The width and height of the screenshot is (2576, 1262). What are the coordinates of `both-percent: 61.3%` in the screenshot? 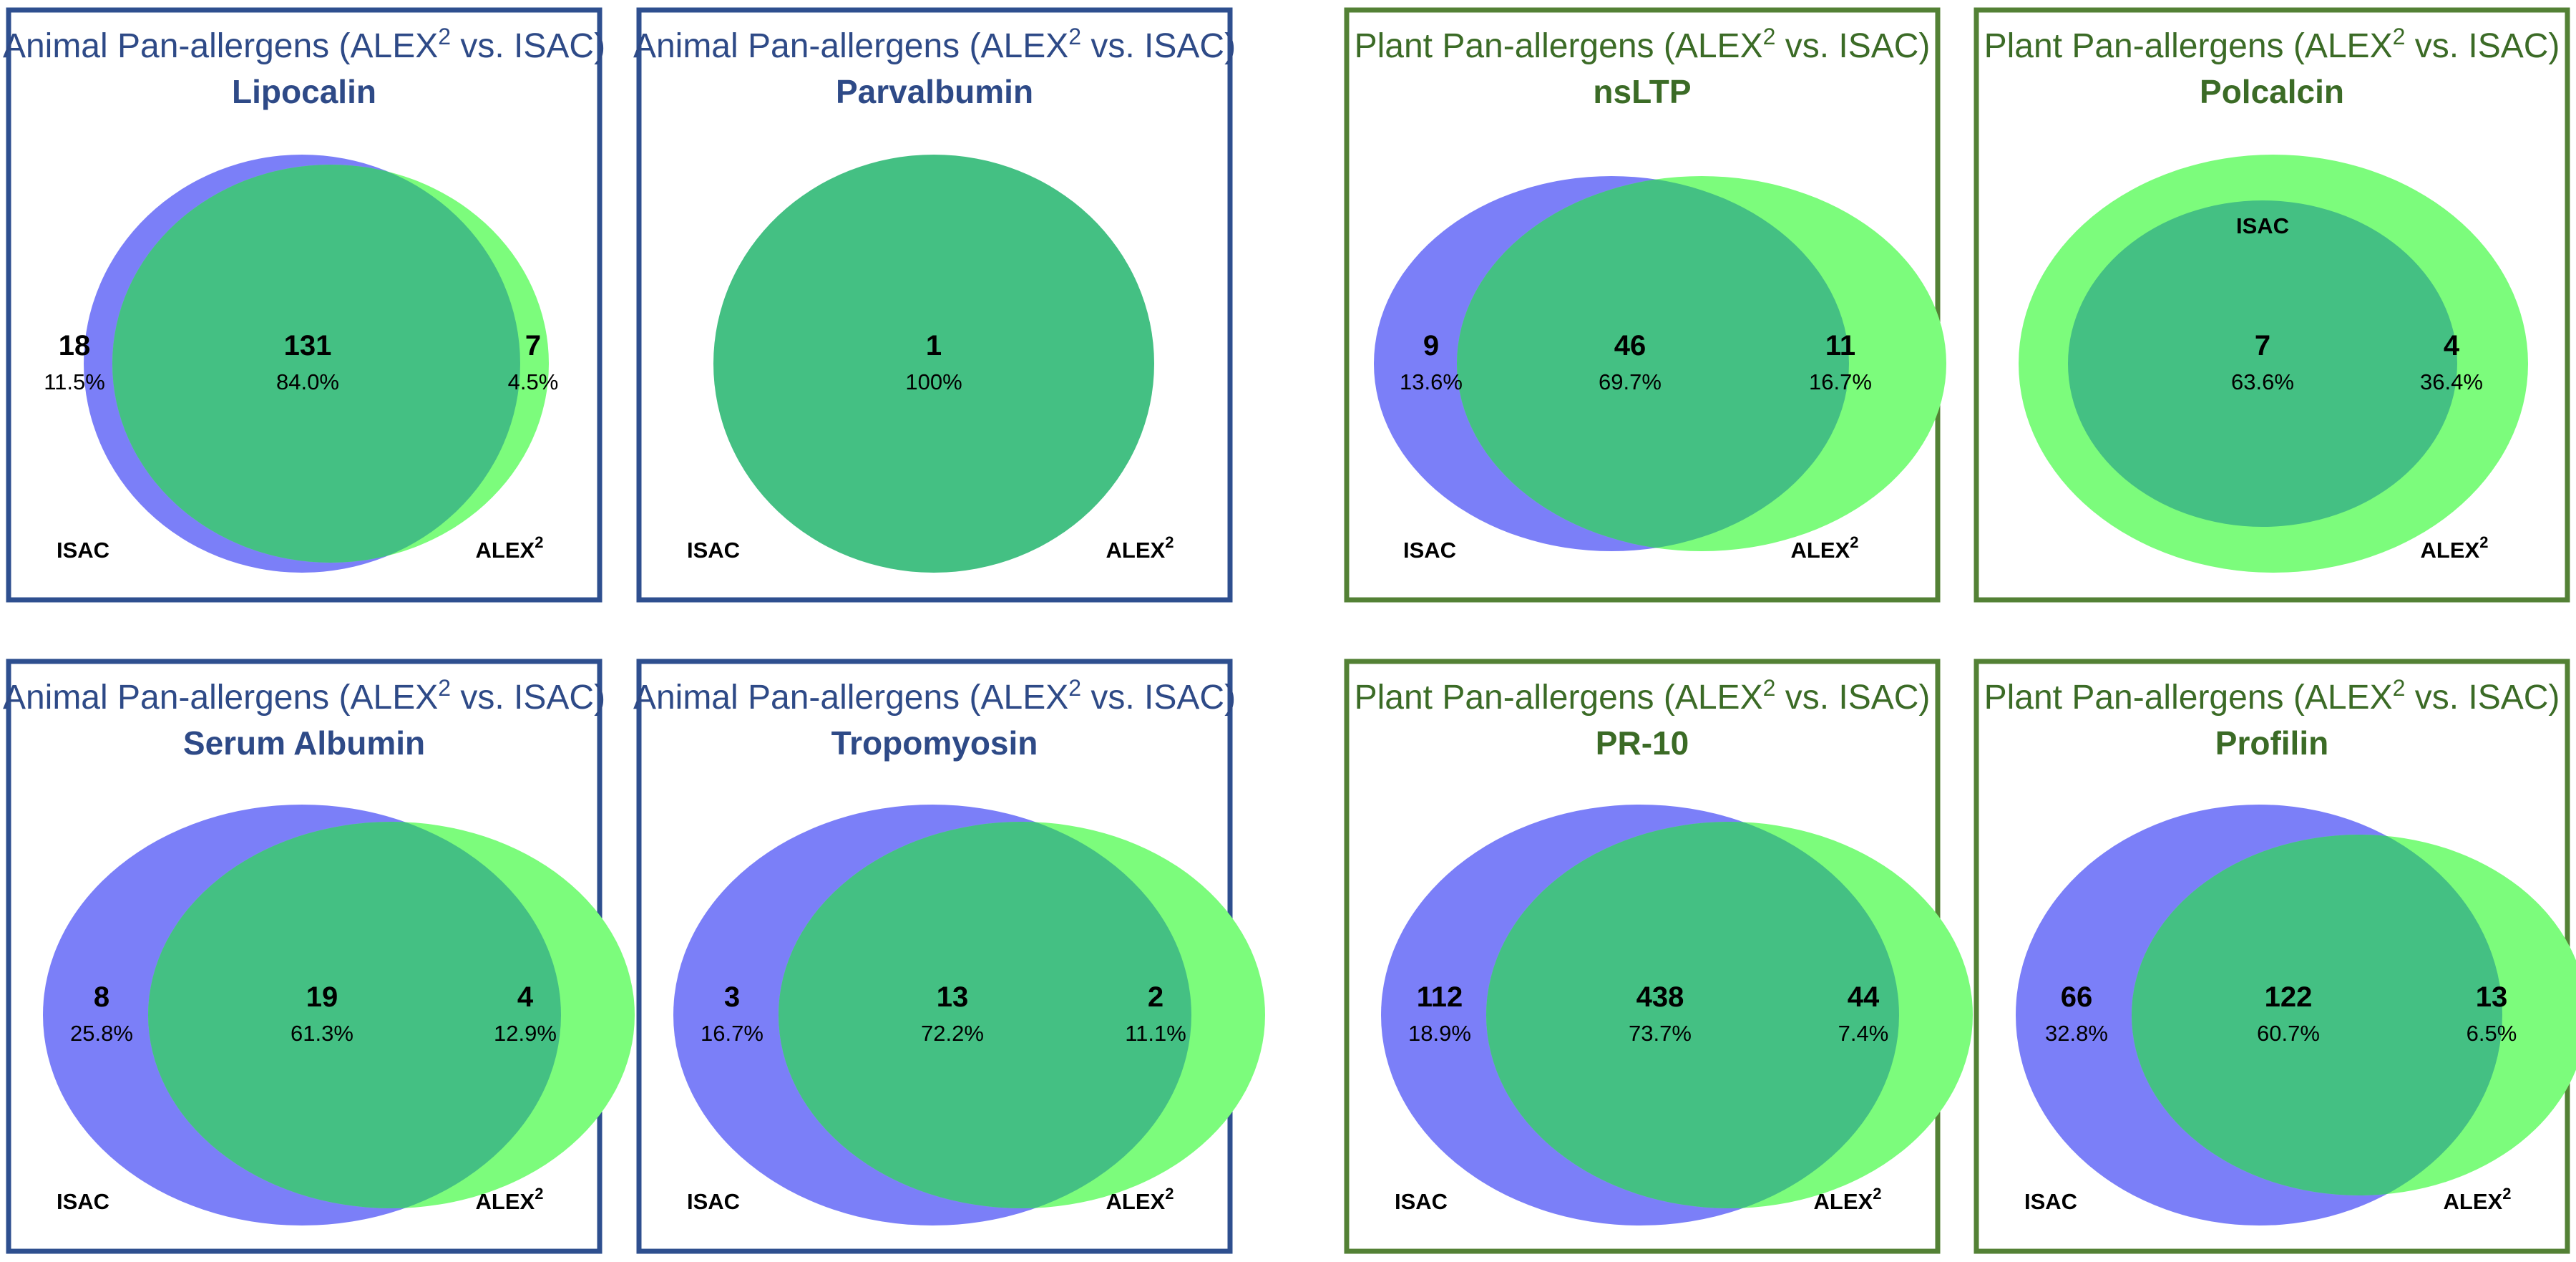 It's located at (322, 1033).